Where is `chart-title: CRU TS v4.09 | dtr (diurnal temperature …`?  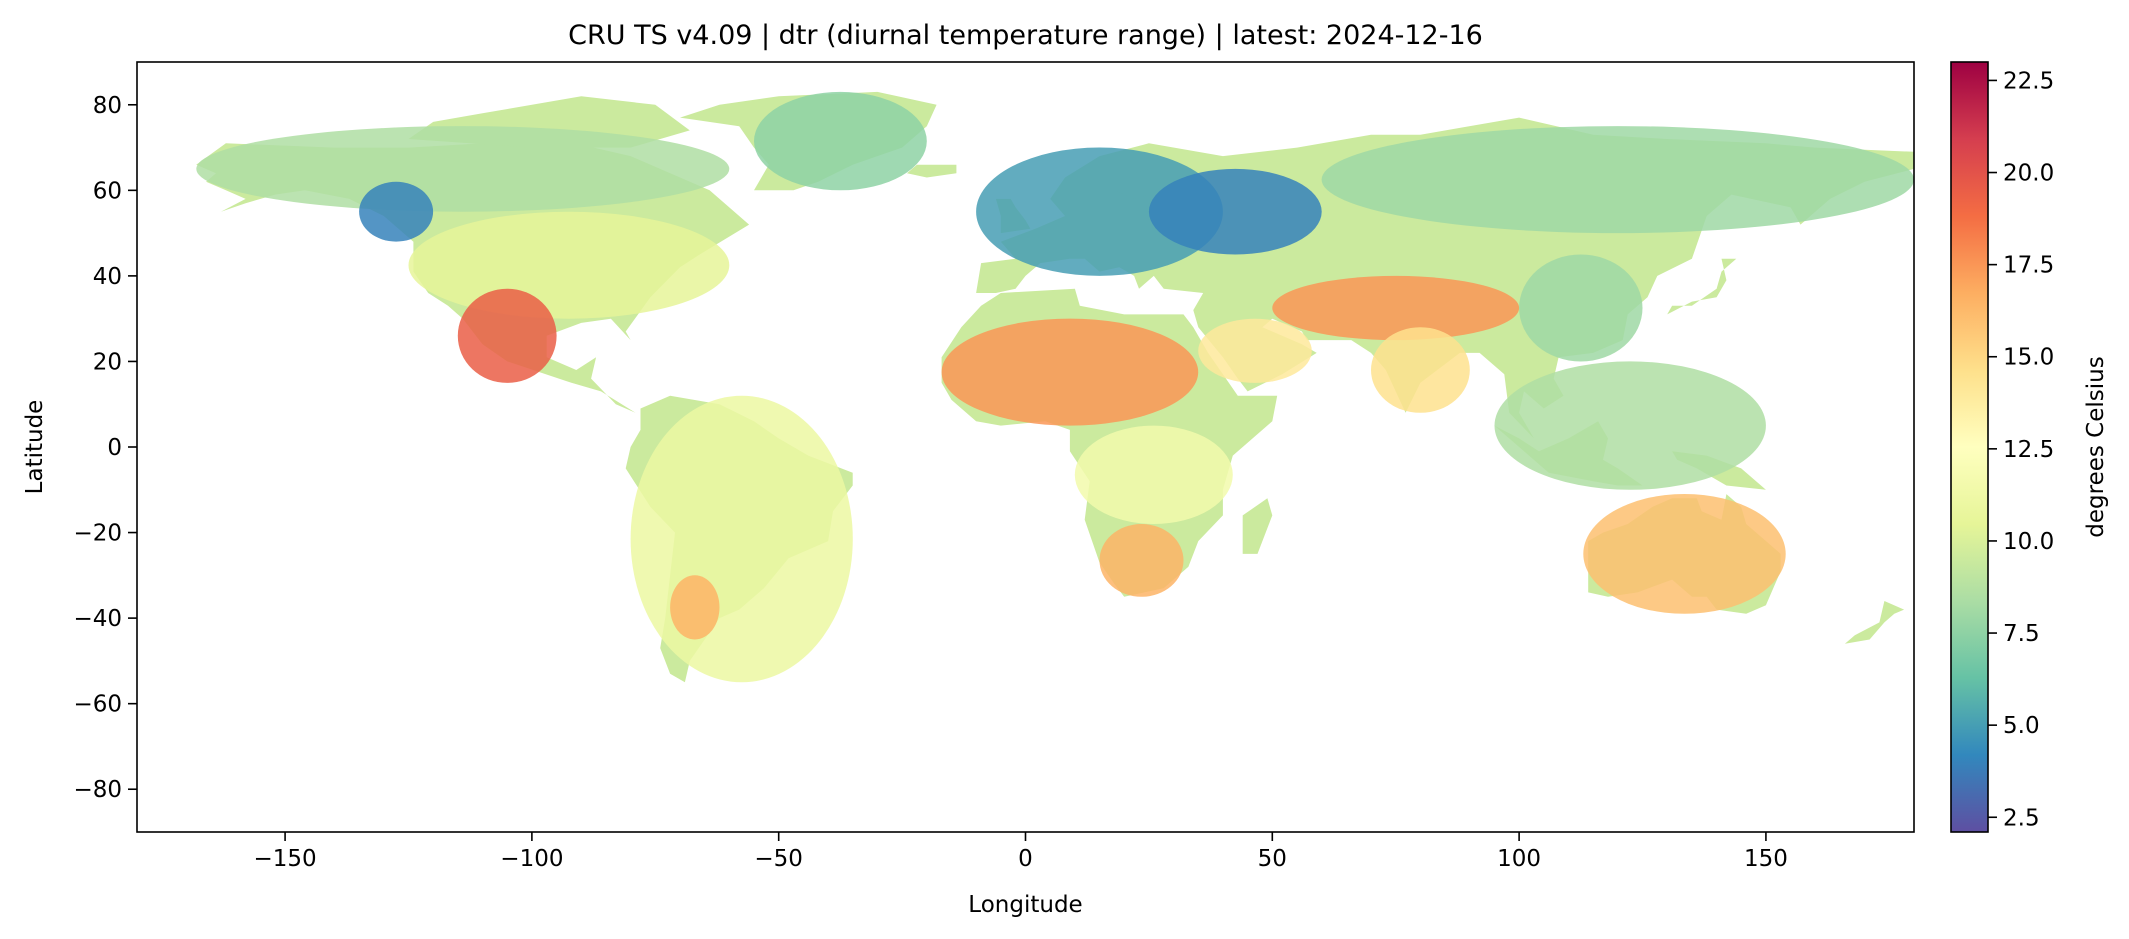 chart-title: CRU TS v4.09 | dtr (diurnal temperature … is located at coordinates (1025, 35).